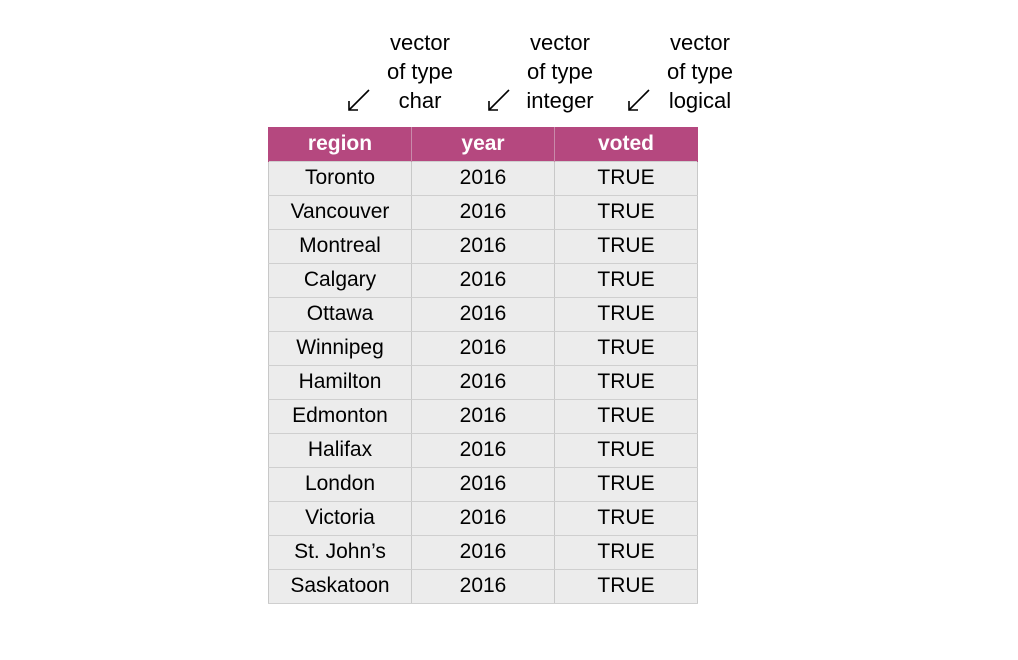  I want to click on table-row: Vancouver 2016 TRUE, so click(483, 212).